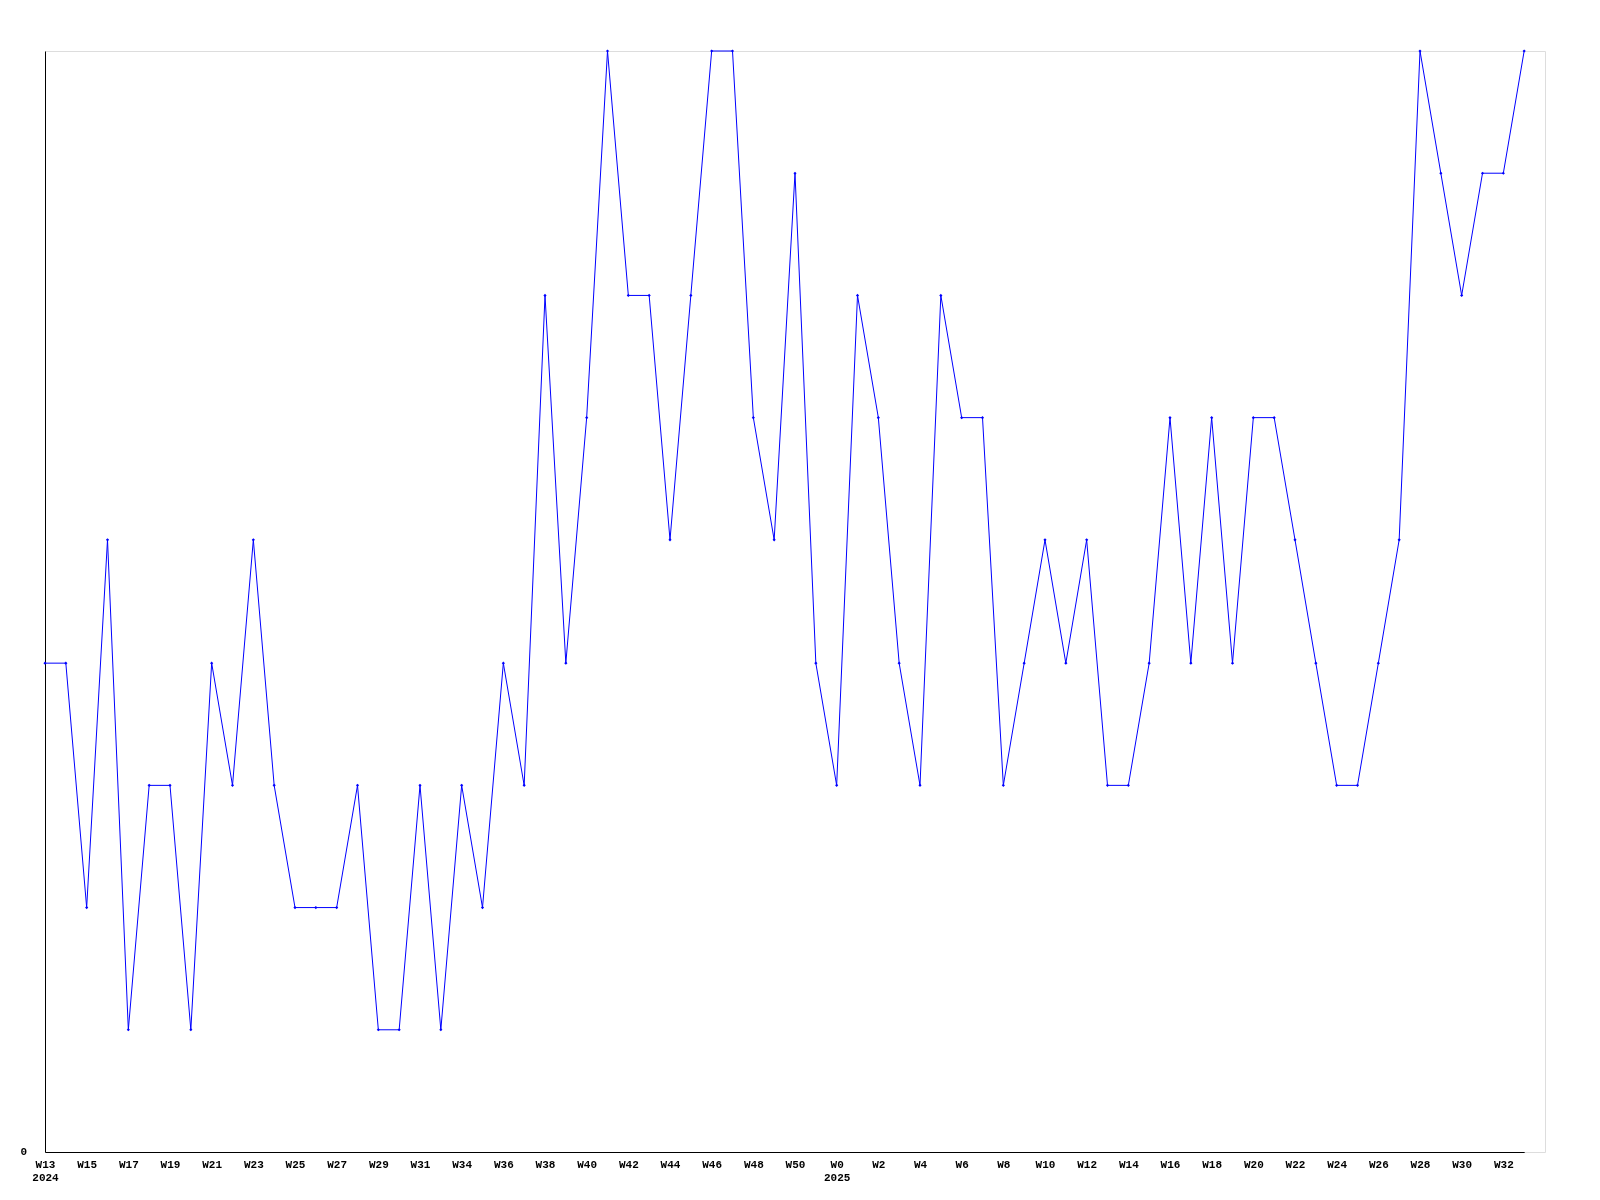 This screenshot has height=1200, width=1600. I want to click on x-tick-label: W22, so click(1295, 1164).